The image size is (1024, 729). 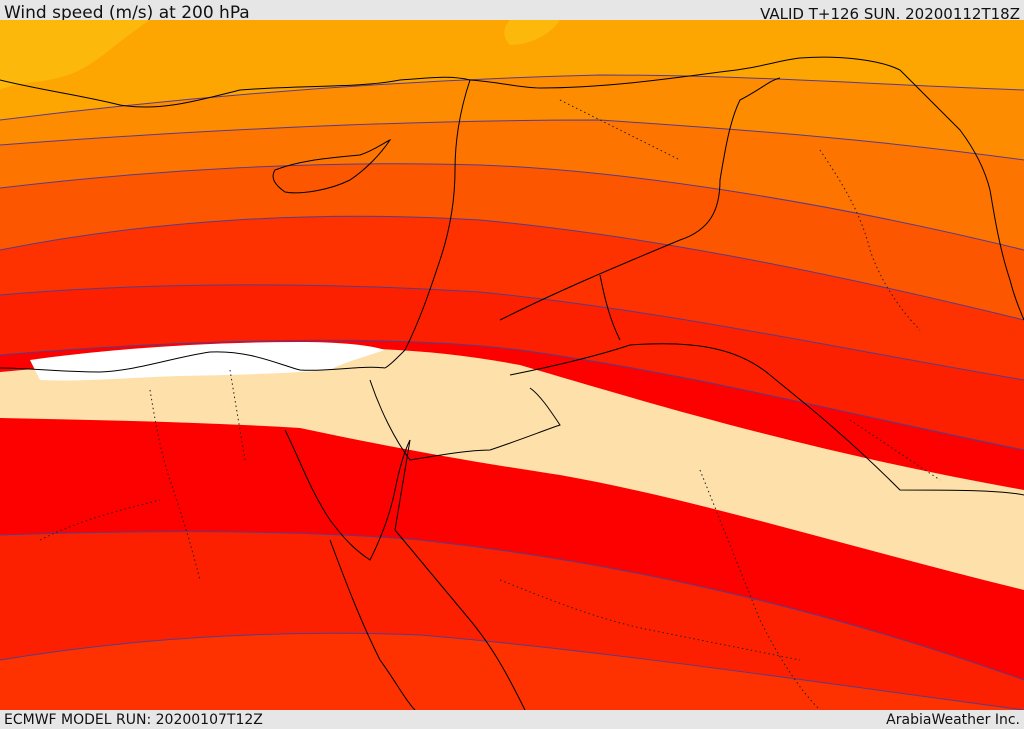 What do you see at coordinates (890, 14) in the screenshot?
I see `valid-time: VALID T+126 SUN. 20200112T18Z` at bounding box center [890, 14].